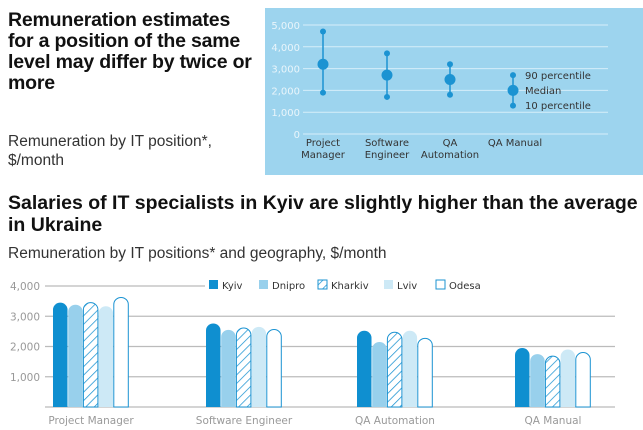 Image resolution: width=643 pixels, height=430 pixels. I want to click on x-tick-label: Project Manager, so click(91, 421).